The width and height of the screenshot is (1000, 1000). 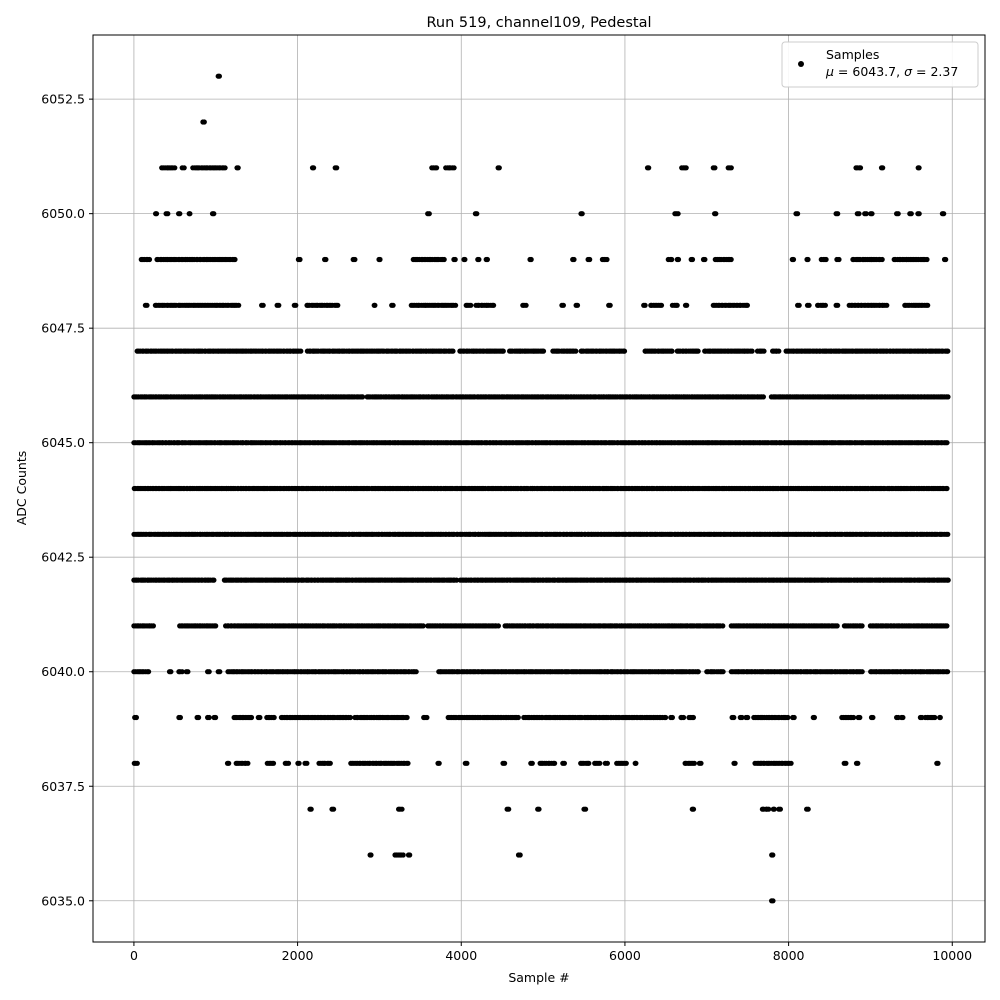 I want to click on y-tick-label: 6047.5, so click(x=63, y=328).